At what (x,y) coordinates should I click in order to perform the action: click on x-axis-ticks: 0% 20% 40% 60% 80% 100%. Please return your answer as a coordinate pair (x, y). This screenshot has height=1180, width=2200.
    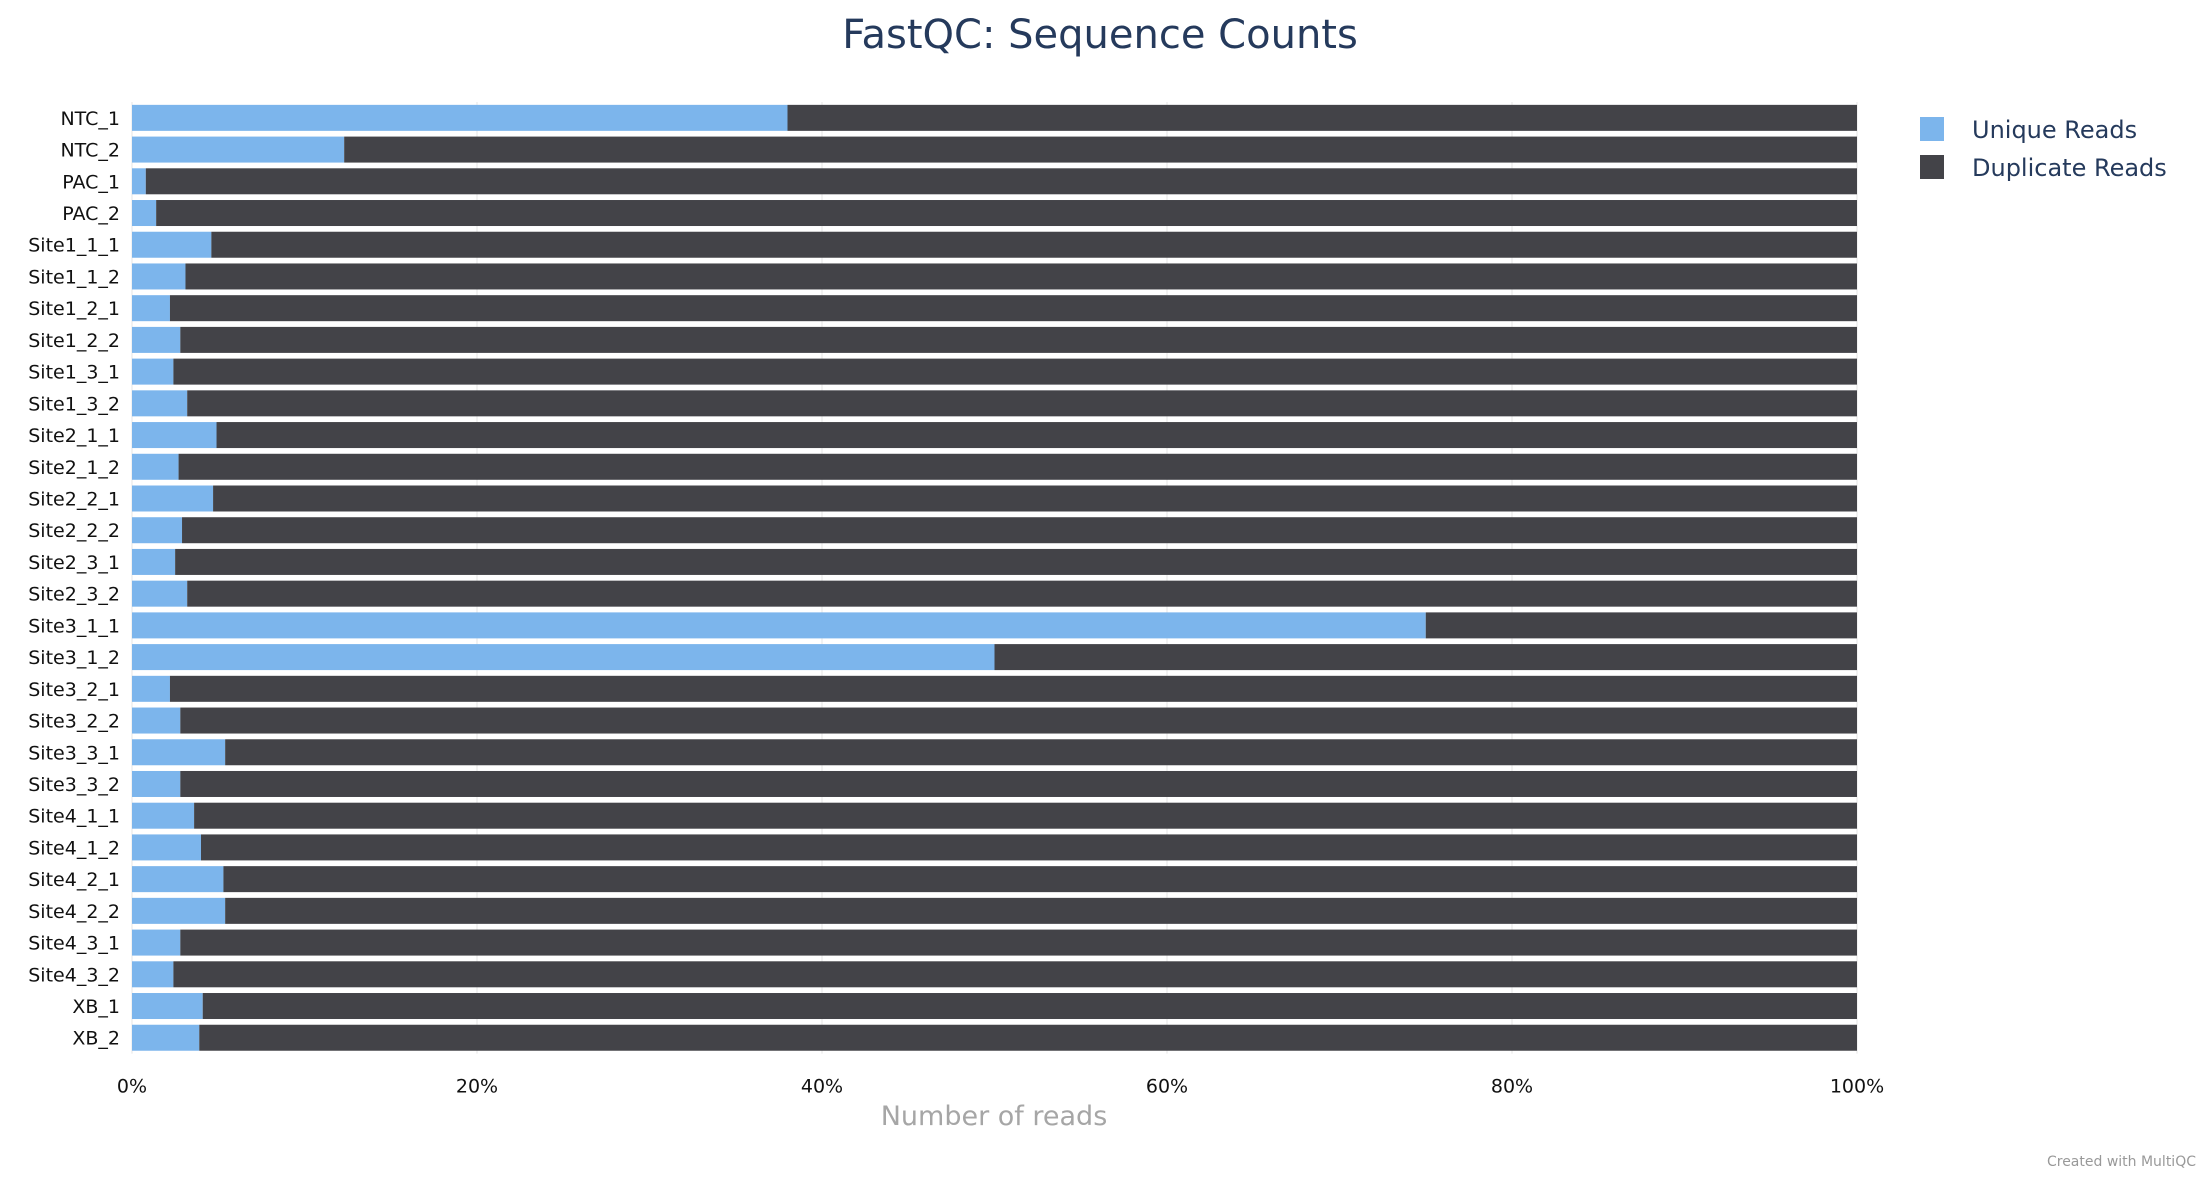
    Looking at the image, I should click on (1000, 1087).